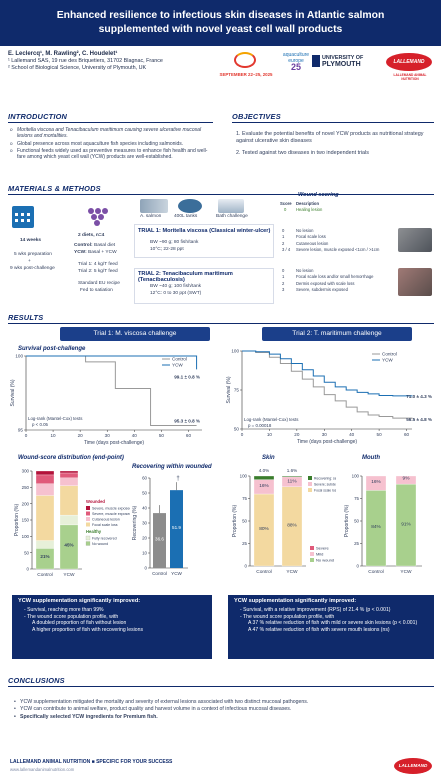  I want to click on bar-segment-recovering-severe, so click(292, 476).